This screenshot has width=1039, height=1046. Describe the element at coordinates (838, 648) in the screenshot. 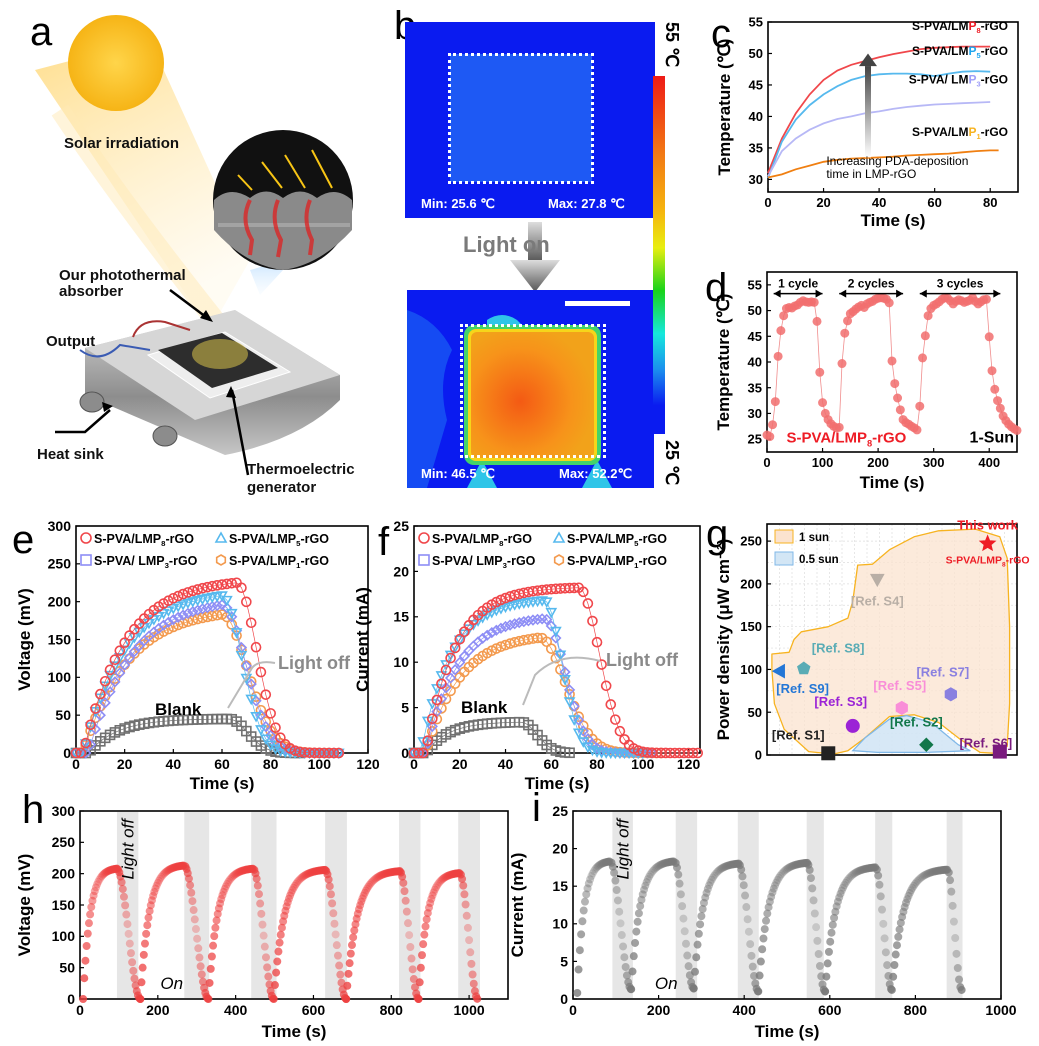

I see `point-label: [Ref. S8]` at that location.